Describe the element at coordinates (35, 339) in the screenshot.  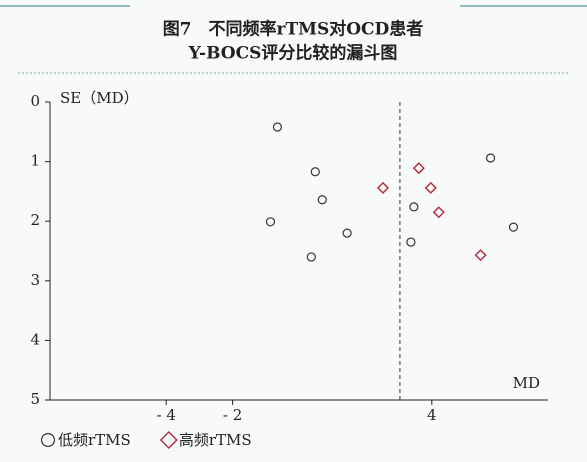
I see `y-tick-label: 4` at that location.